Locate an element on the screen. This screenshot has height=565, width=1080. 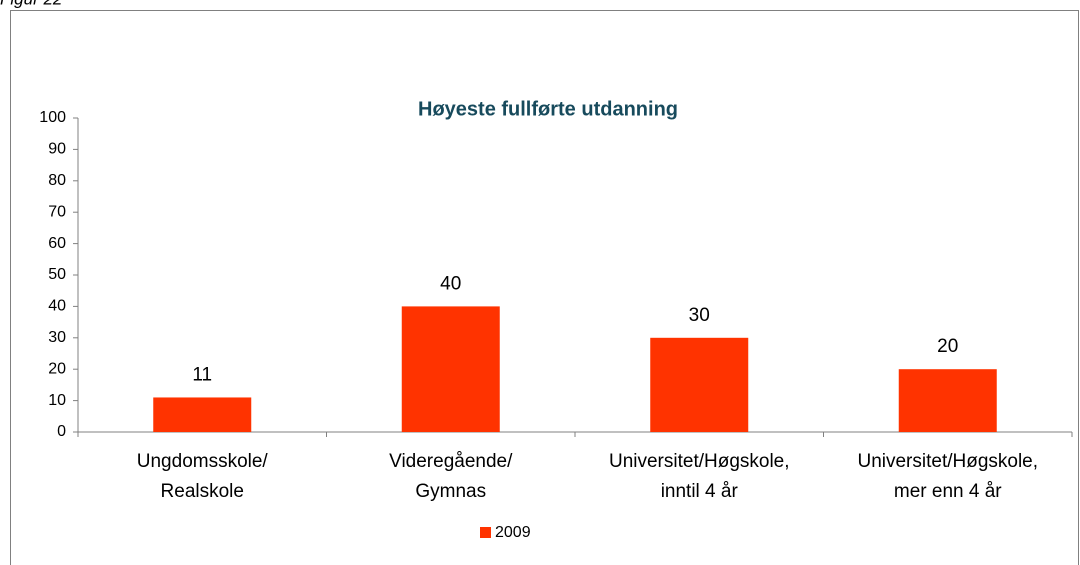
x-tick-label-line: Videregående/ is located at coordinates (451, 461).